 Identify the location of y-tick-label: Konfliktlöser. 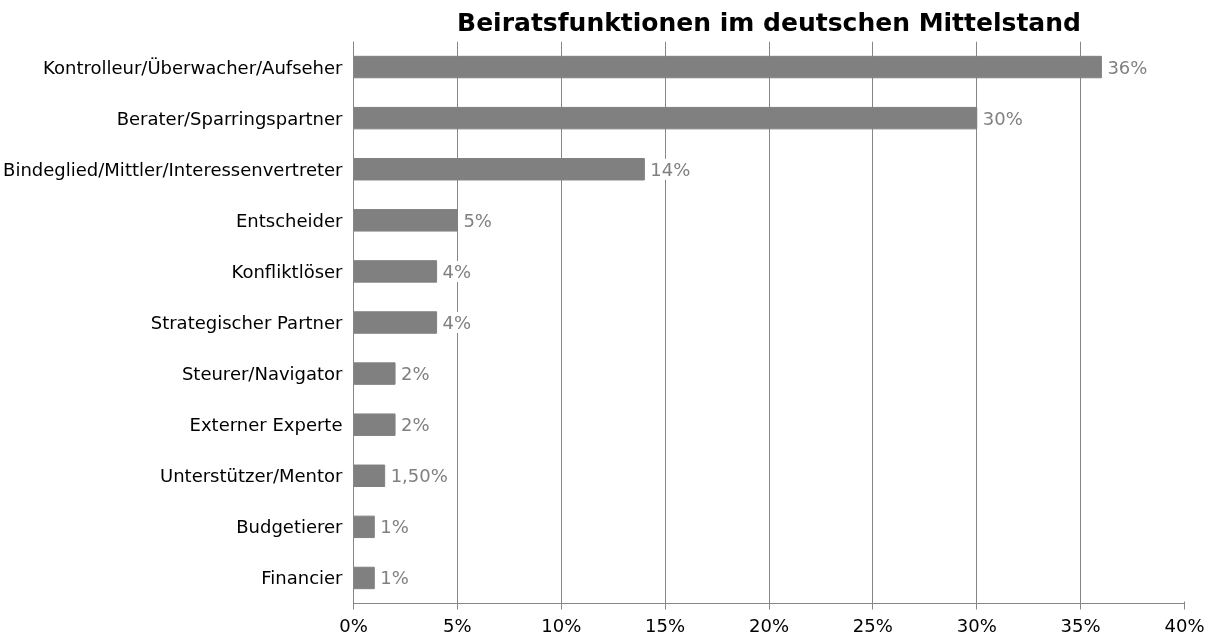
(287, 271).